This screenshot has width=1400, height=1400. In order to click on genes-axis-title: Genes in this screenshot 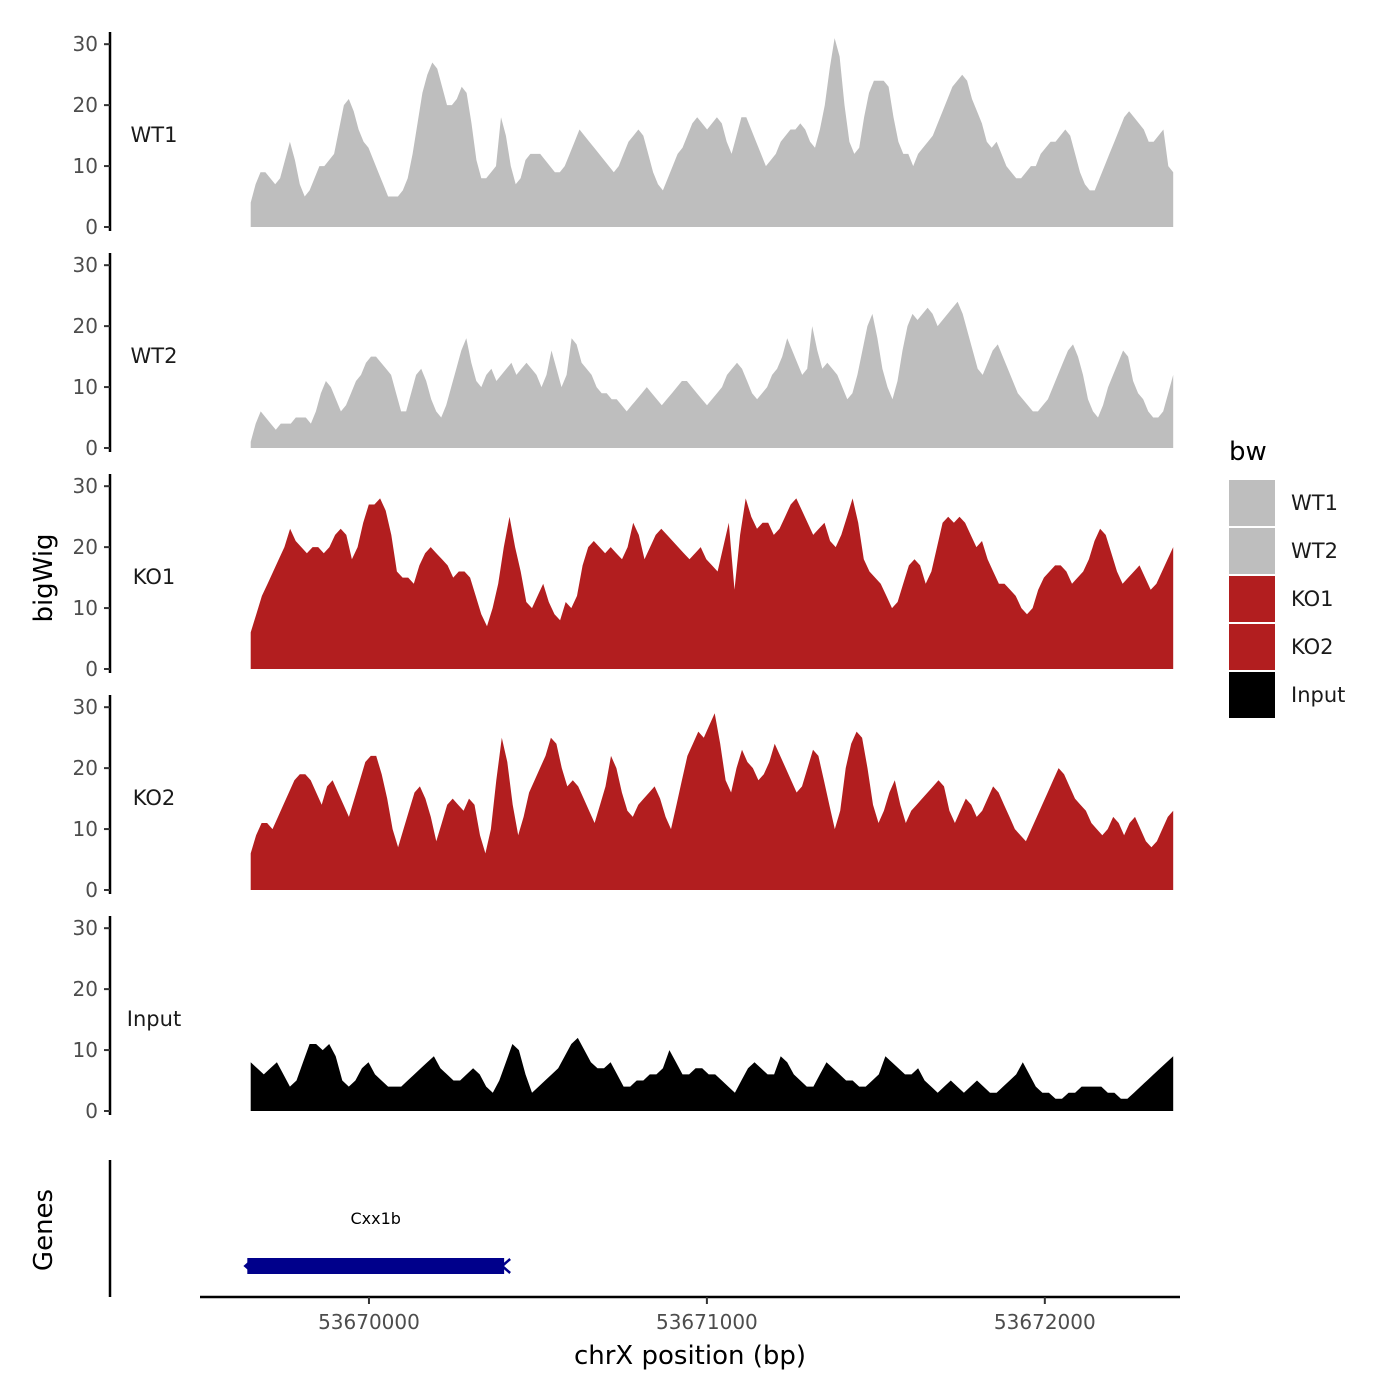, I will do `click(44, 1230)`.